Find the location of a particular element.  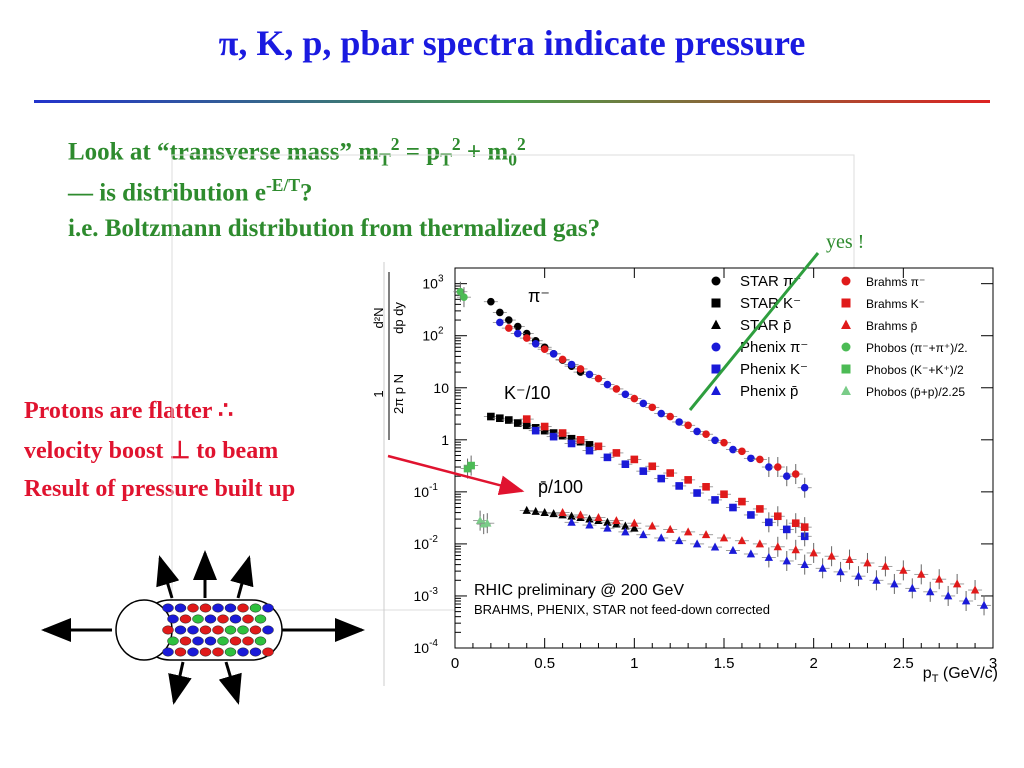

series-Phobos (π⁻+π⁺)/2. is located at coordinates (462, 294).